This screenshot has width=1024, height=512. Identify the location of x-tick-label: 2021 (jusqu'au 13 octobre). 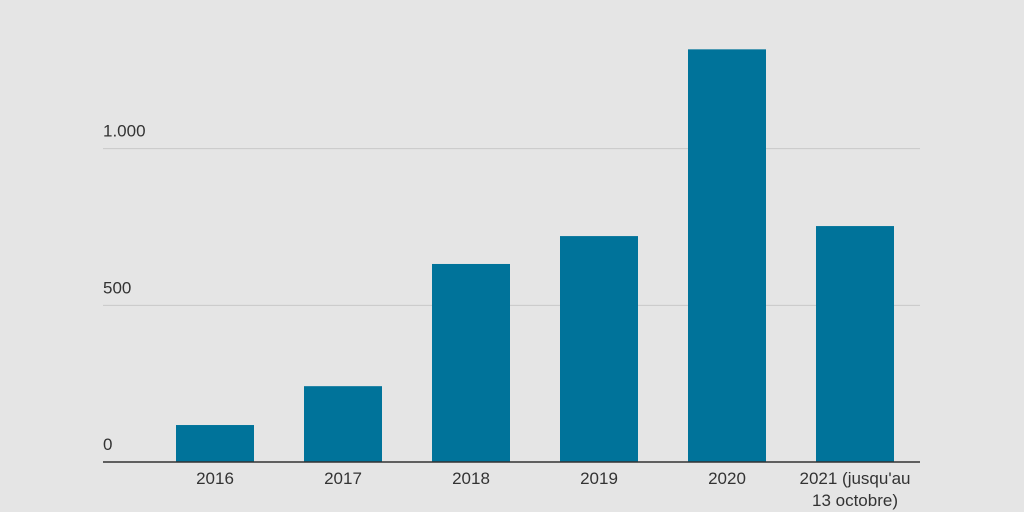
(855, 489).